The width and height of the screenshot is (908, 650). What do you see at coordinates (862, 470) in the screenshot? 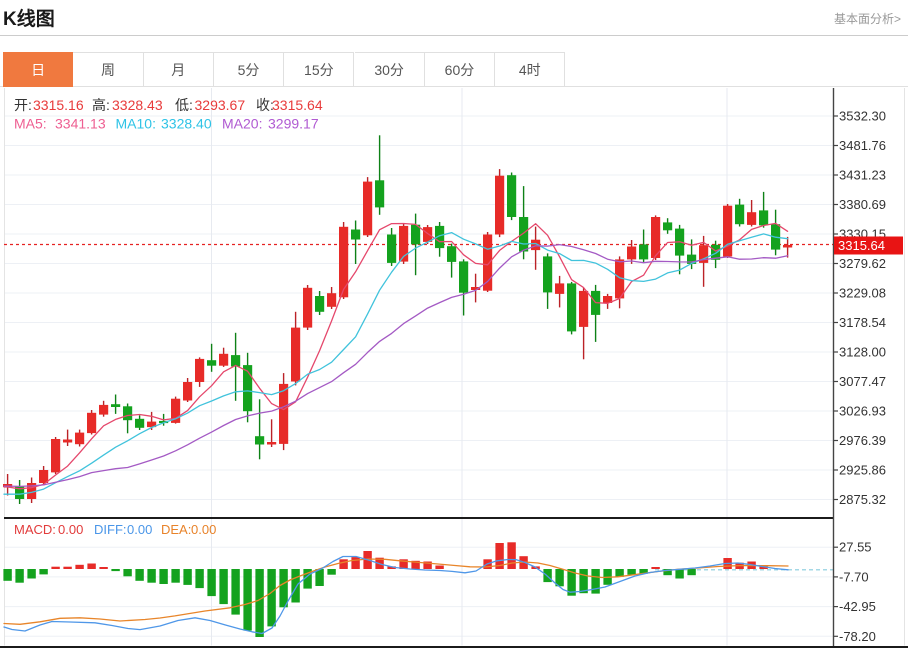
I see `svg-text: 2925.86` at bounding box center [862, 470].